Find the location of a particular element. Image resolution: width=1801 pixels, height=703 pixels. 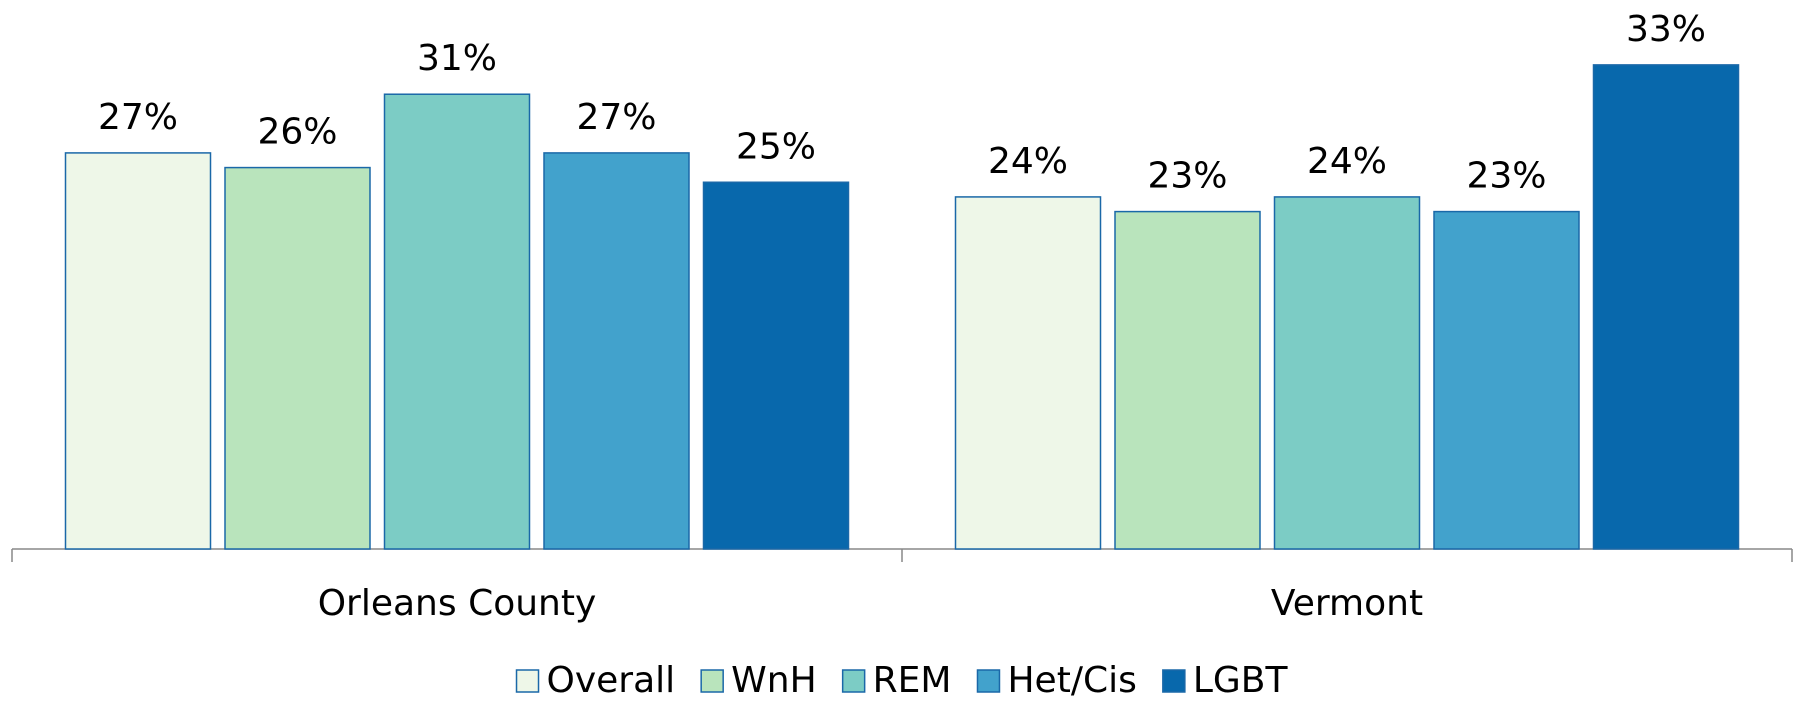

legend-label: WnH is located at coordinates (773, 680).